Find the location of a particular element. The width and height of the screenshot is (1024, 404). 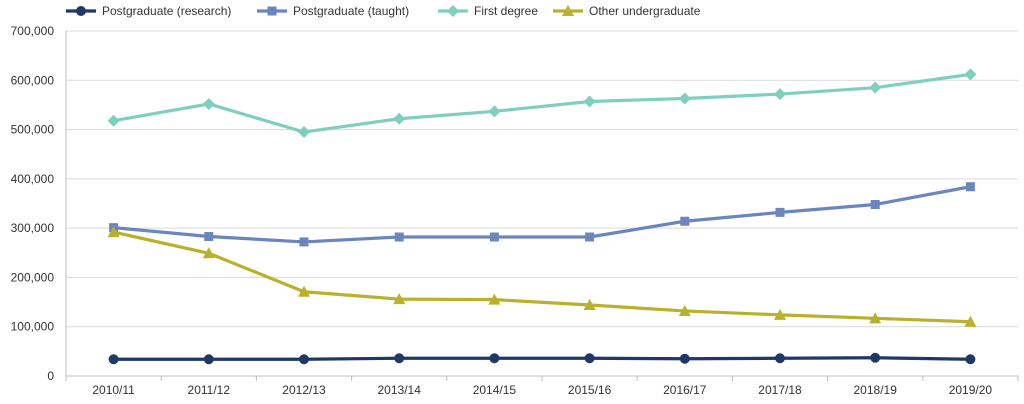

y-tick-label: 400,000 is located at coordinates (33, 179).